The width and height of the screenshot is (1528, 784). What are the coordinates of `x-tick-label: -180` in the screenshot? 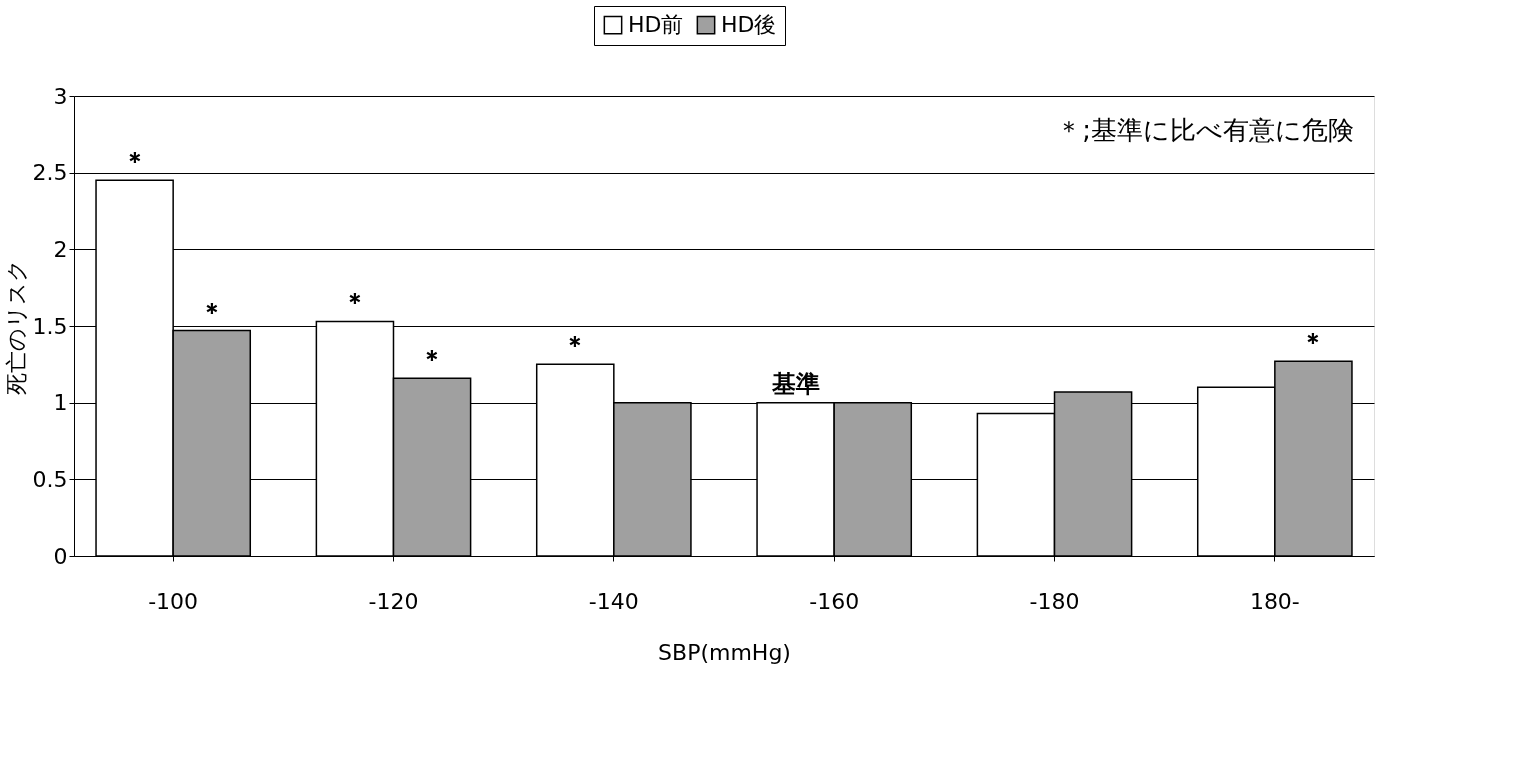 It's located at (1054, 601).